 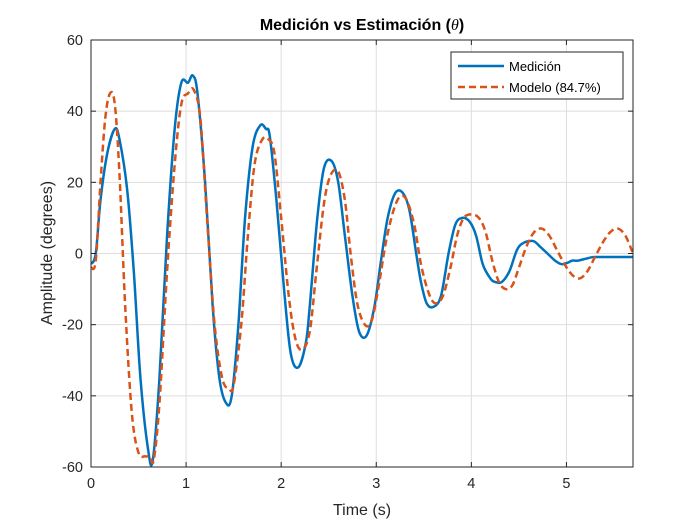 I want to click on legend: Medición Modelo (84.7%), so click(x=537, y=75).